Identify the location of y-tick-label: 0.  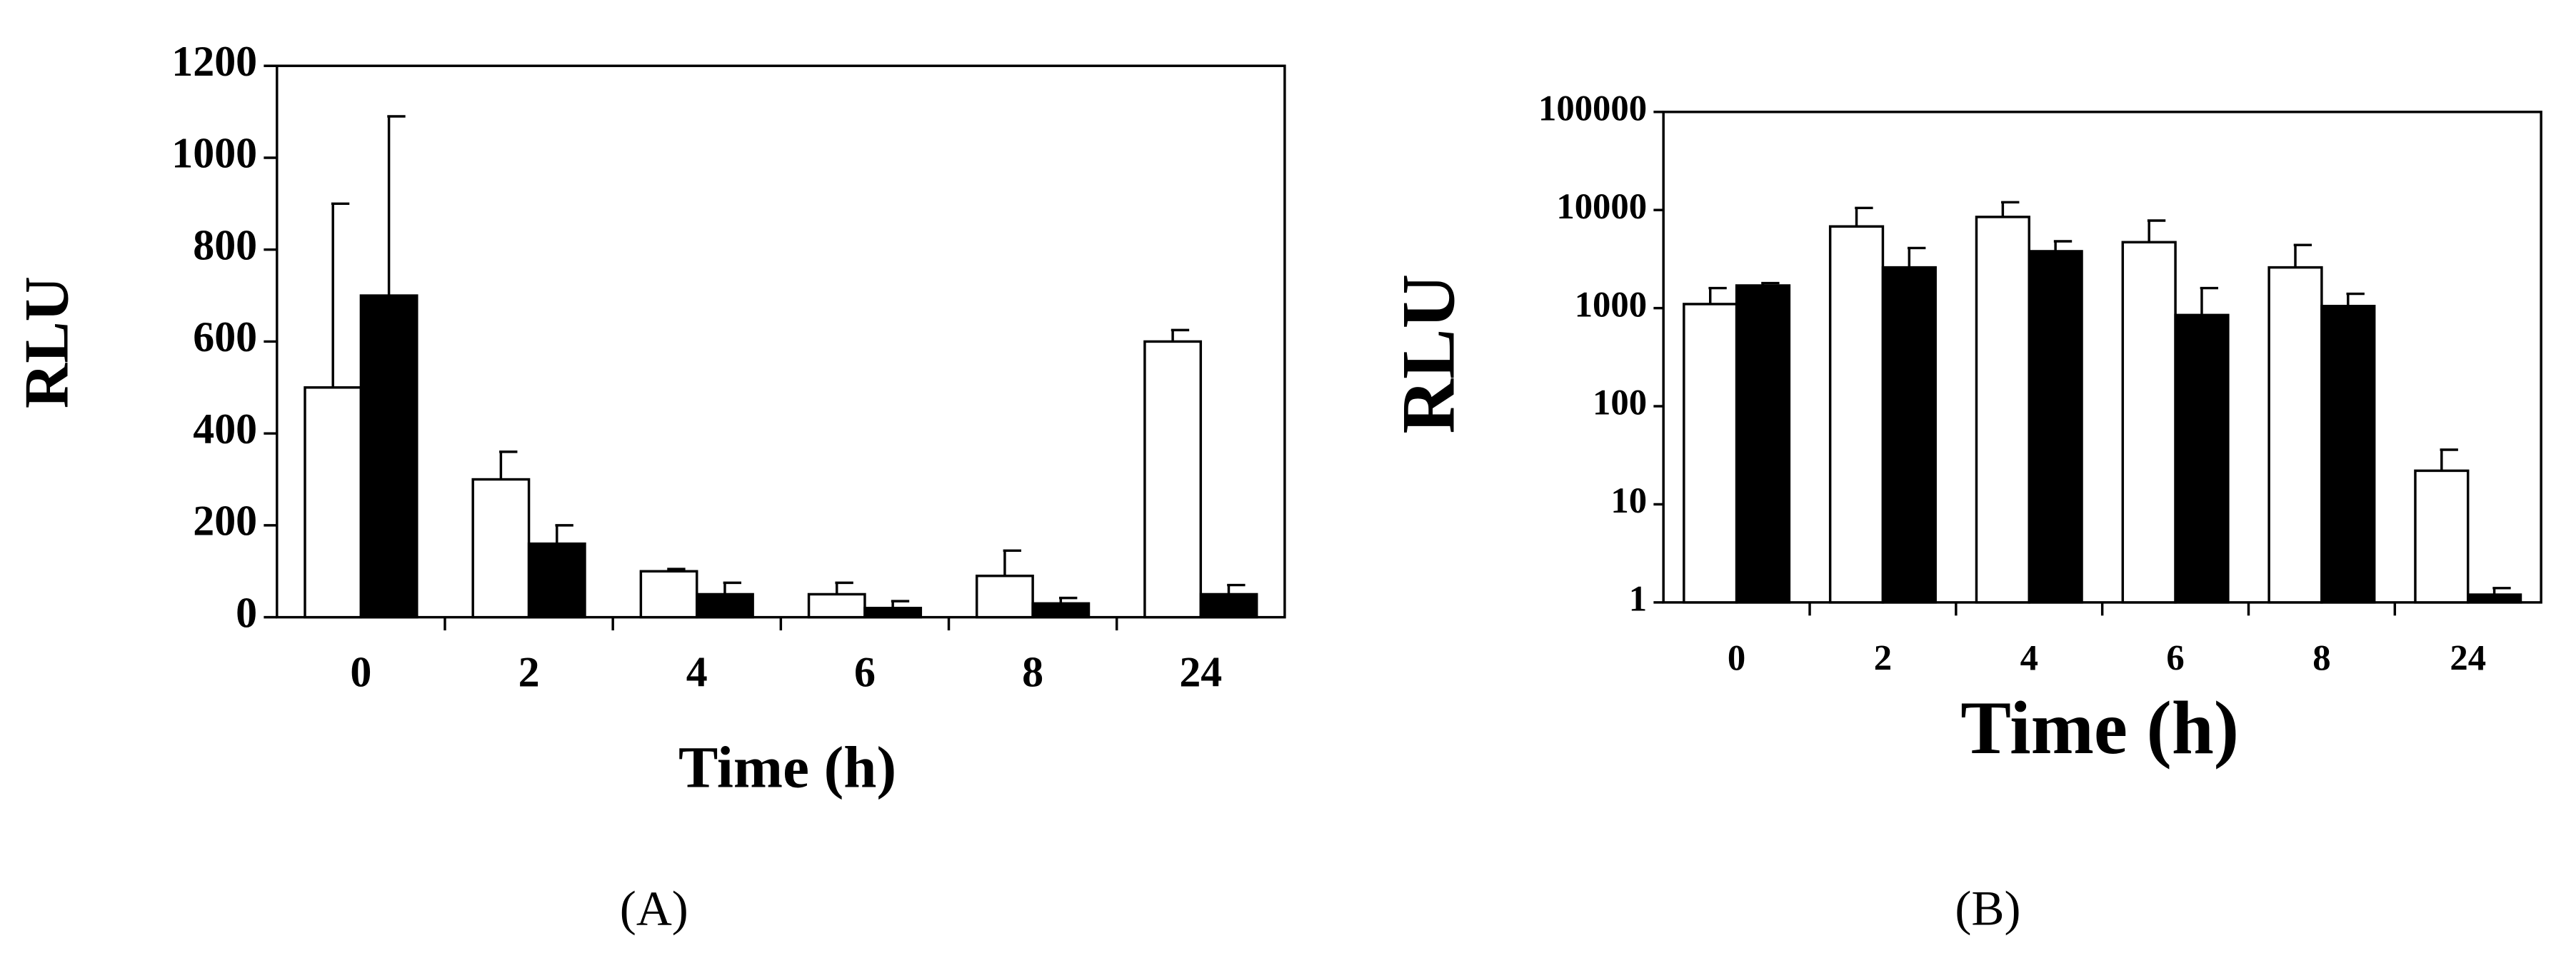
(246, 612).